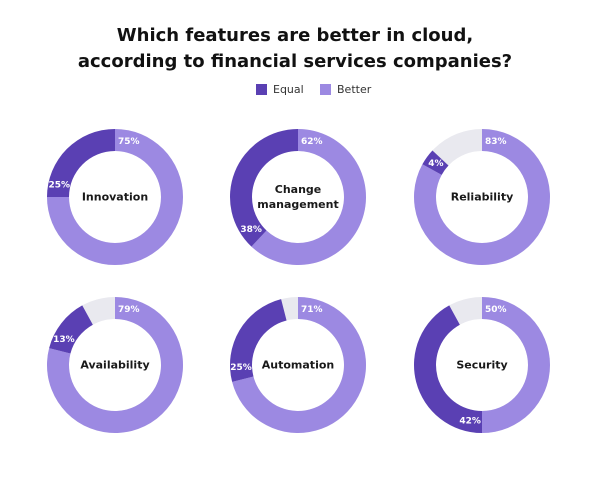  Describe the element at coordinates (298, 197) in the screenshot. I see `donut-label: Change management` at that location.